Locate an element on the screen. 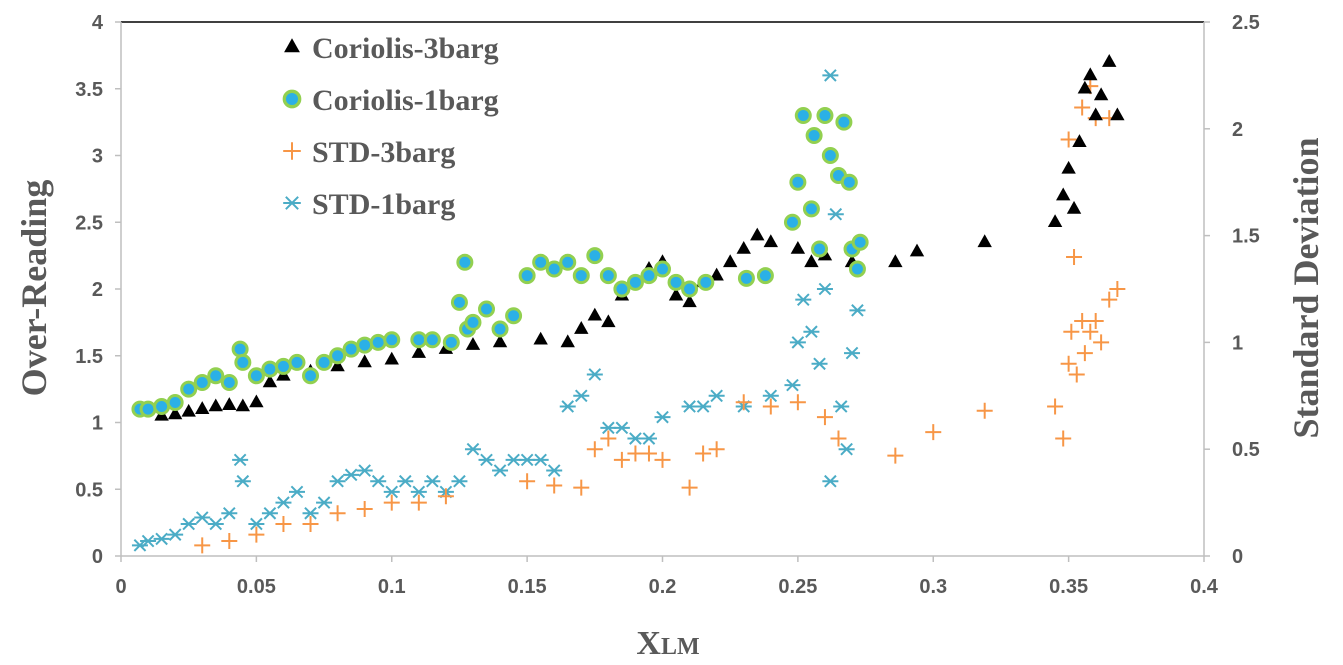 This screenshot has width=1343, height=665. y2-axis-ticks: 0 0.5 1 1.5 2 2.5 is located at coordinates (1232, 290).